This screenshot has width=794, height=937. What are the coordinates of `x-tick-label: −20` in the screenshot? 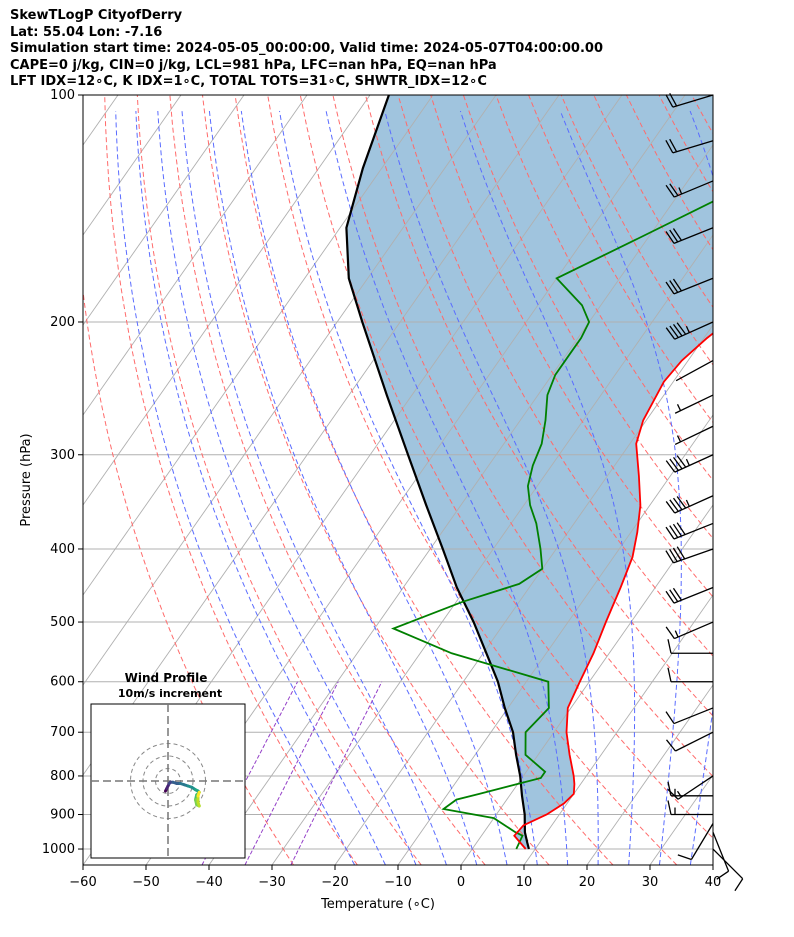 It's located at (334, 882).